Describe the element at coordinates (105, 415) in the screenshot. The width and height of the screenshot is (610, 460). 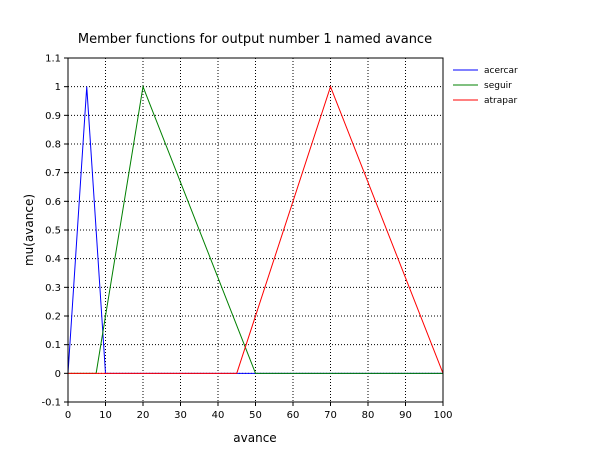
I see `x-tick-label: 10` at that location.